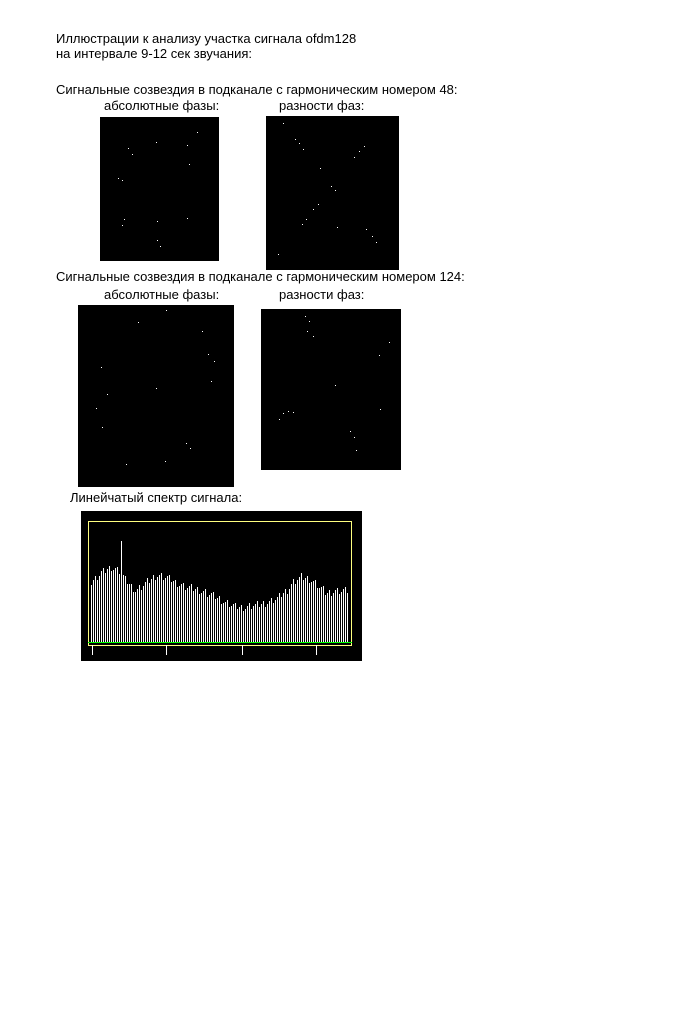 This screenshot has height=1024, width=682. Describe the element at coordinates (322, 294) in the screenshot. I see `section-124-diff-label: разности фаз:` at that location.